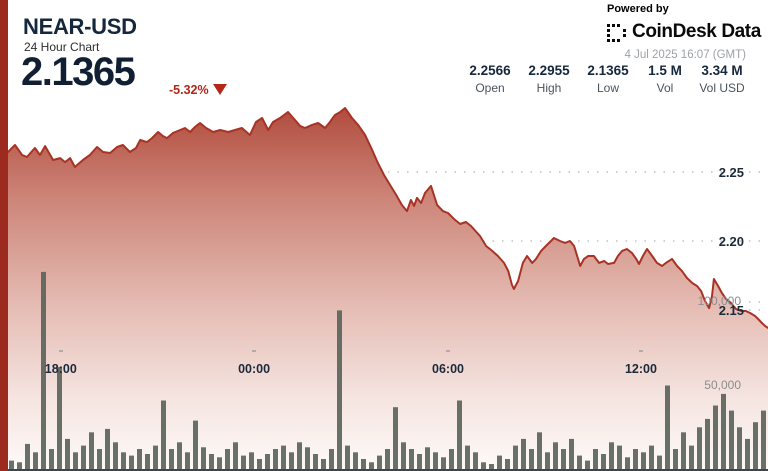  Describe the element at coordinates (4, 235) in the screenshot. I see `left-accent-strip` at that location.